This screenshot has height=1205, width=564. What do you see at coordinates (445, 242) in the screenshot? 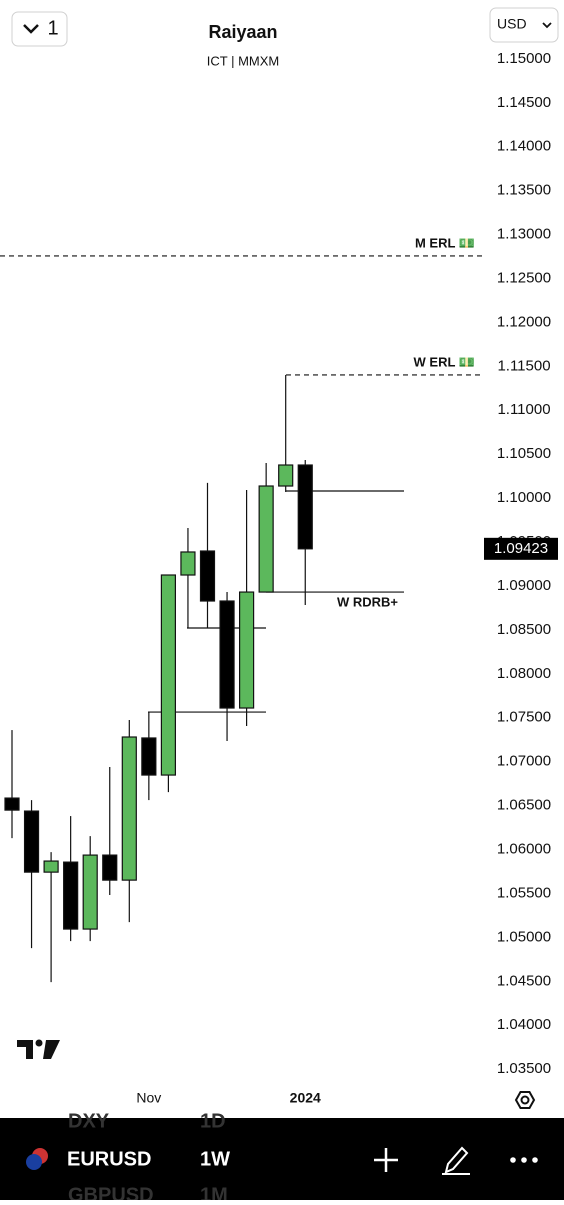
I see `level-label: M ERL 💵` at bounding box center [445, 242].